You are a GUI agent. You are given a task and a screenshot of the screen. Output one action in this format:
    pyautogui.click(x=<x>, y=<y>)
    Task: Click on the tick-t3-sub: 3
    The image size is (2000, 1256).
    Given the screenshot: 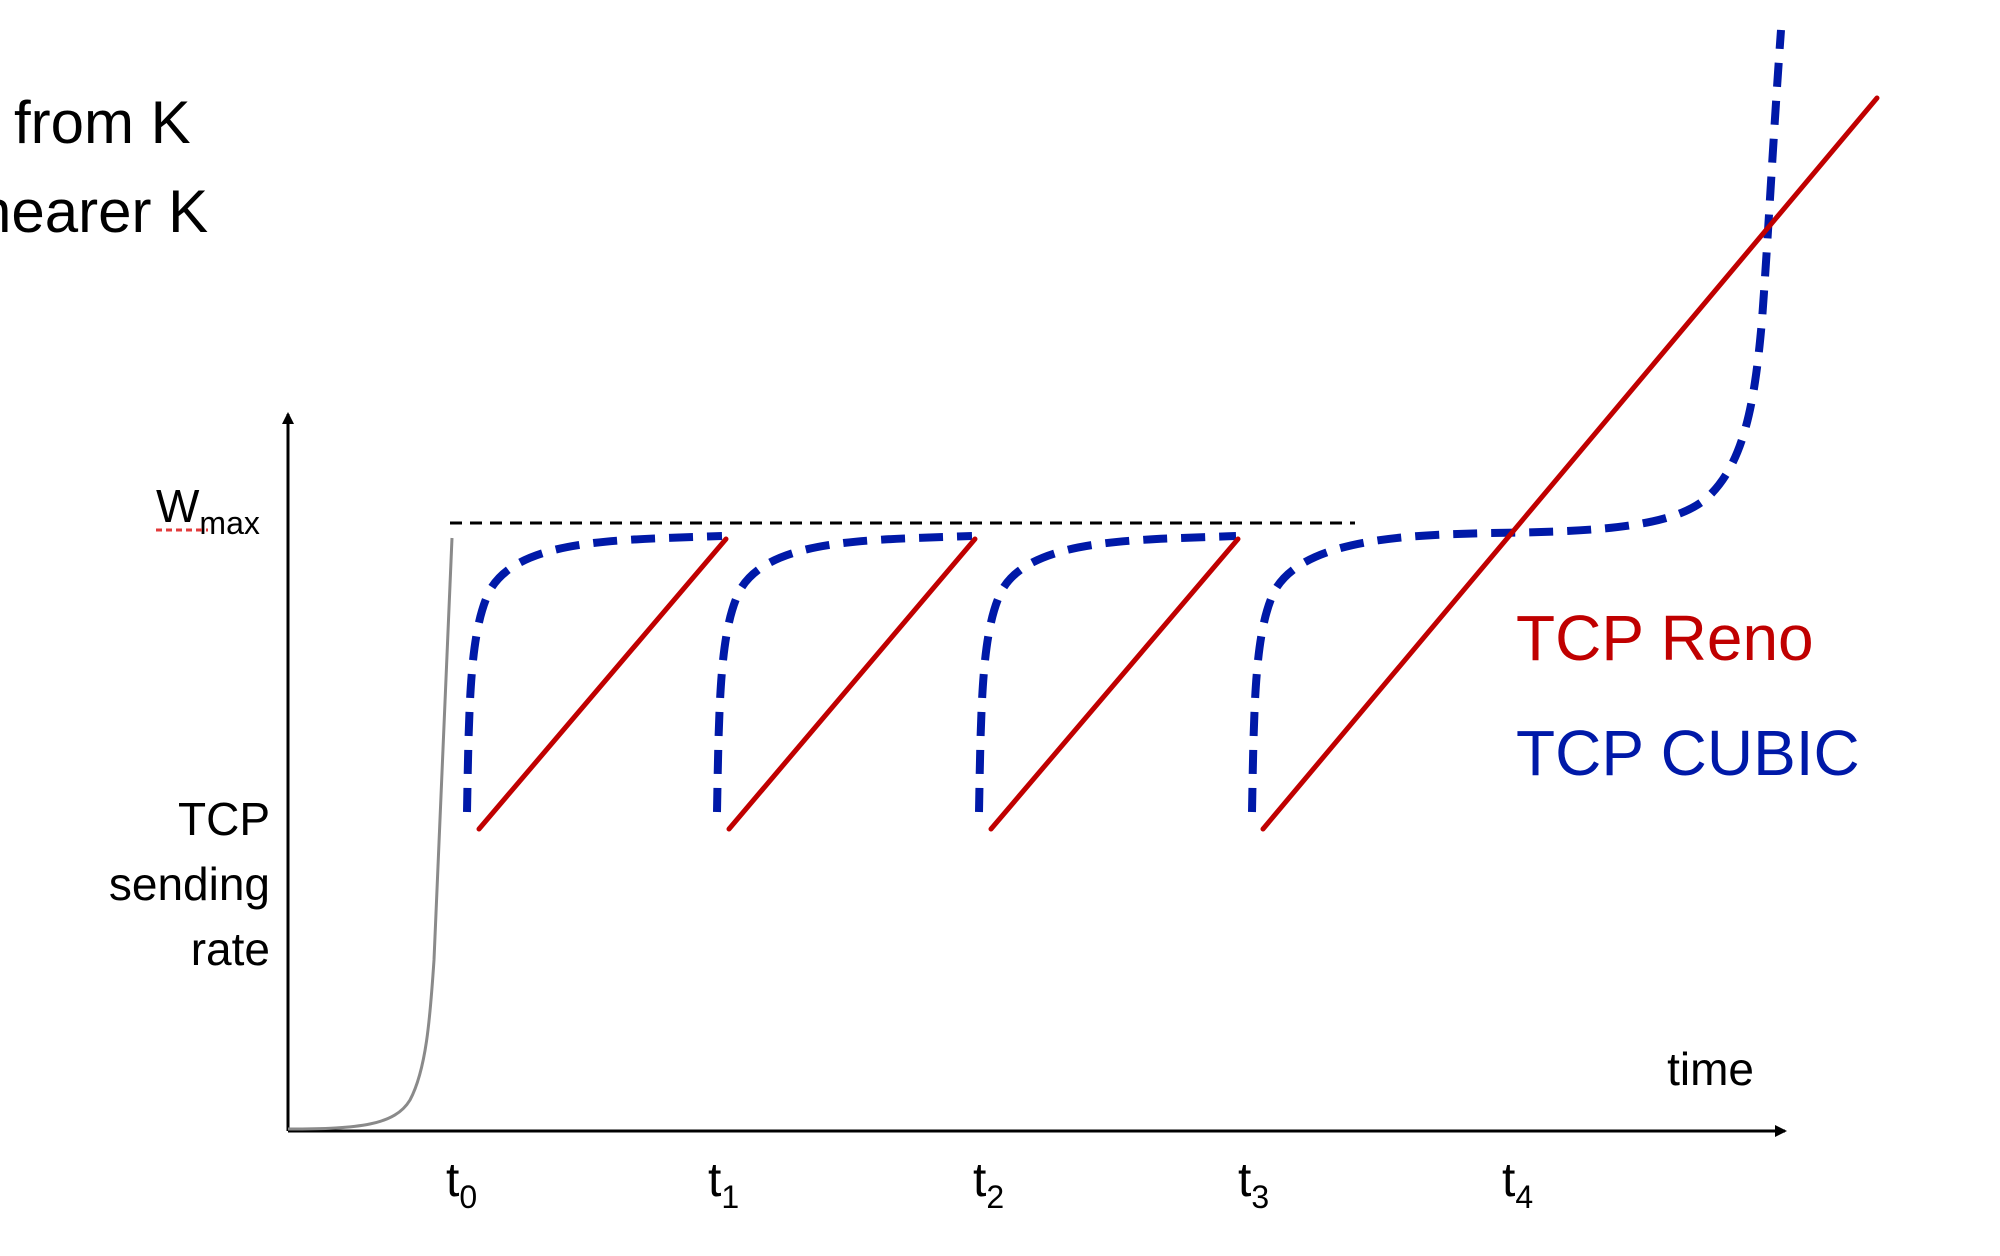 What is the action you would take?
    pyautogui.click(x=1260, y=1197)
    